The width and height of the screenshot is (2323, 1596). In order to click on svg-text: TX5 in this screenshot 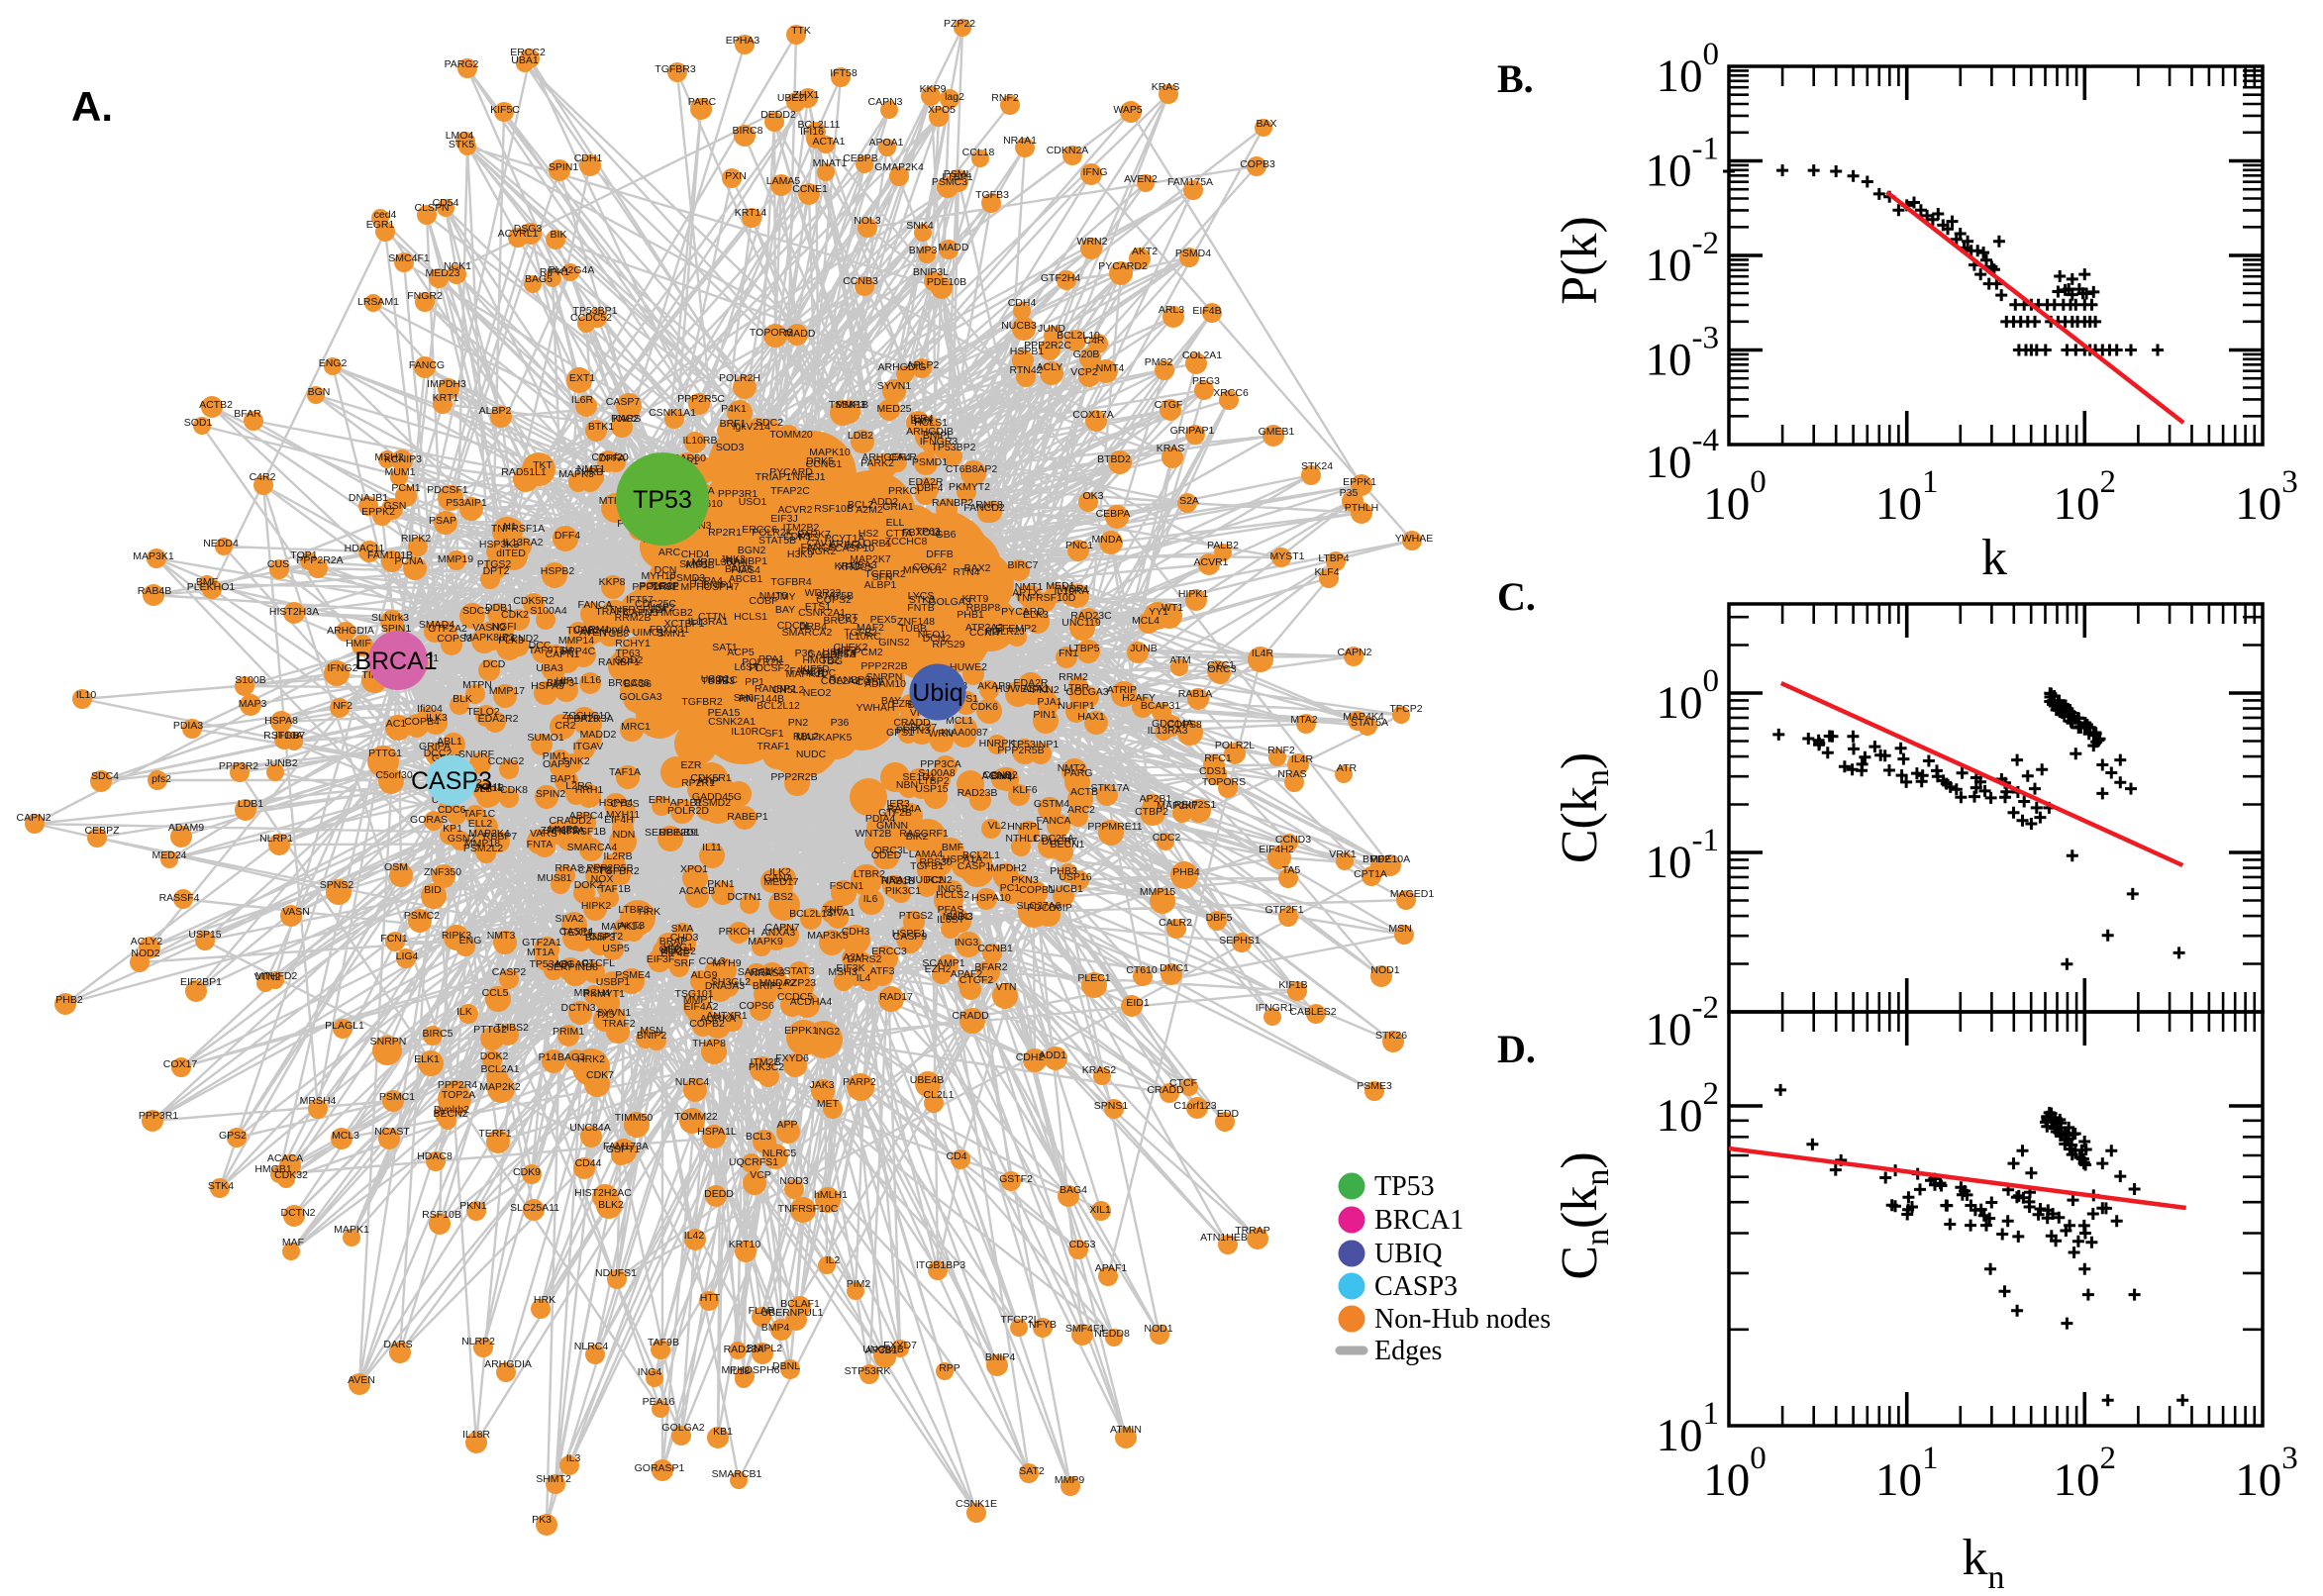, I will do `click(604, 1015)`.